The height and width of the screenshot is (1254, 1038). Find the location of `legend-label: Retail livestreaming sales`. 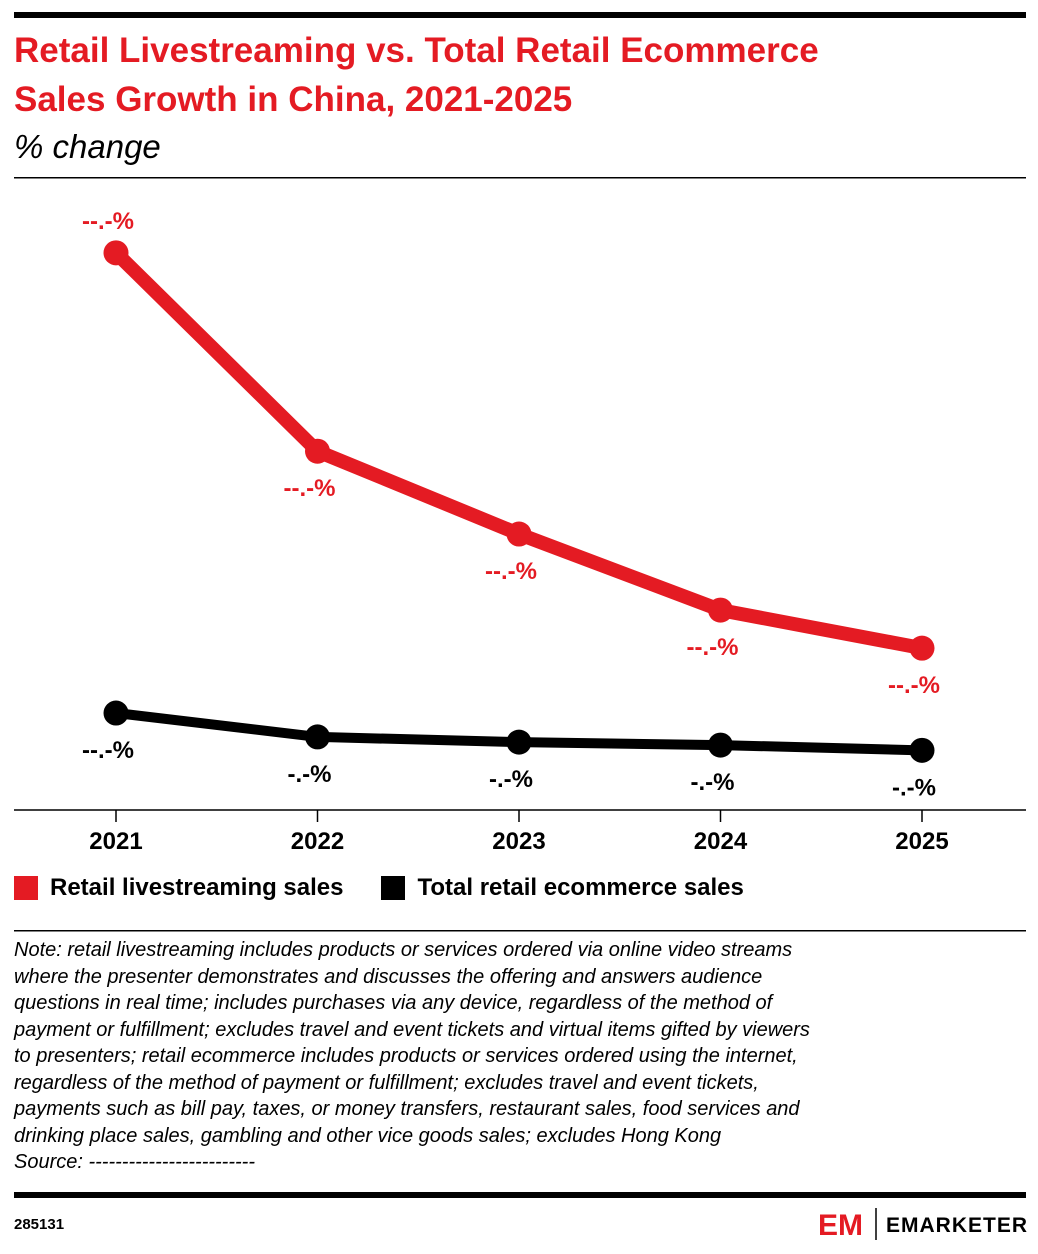

legend-label: Retail livestreaming sales is located at coordinates (197, 887).